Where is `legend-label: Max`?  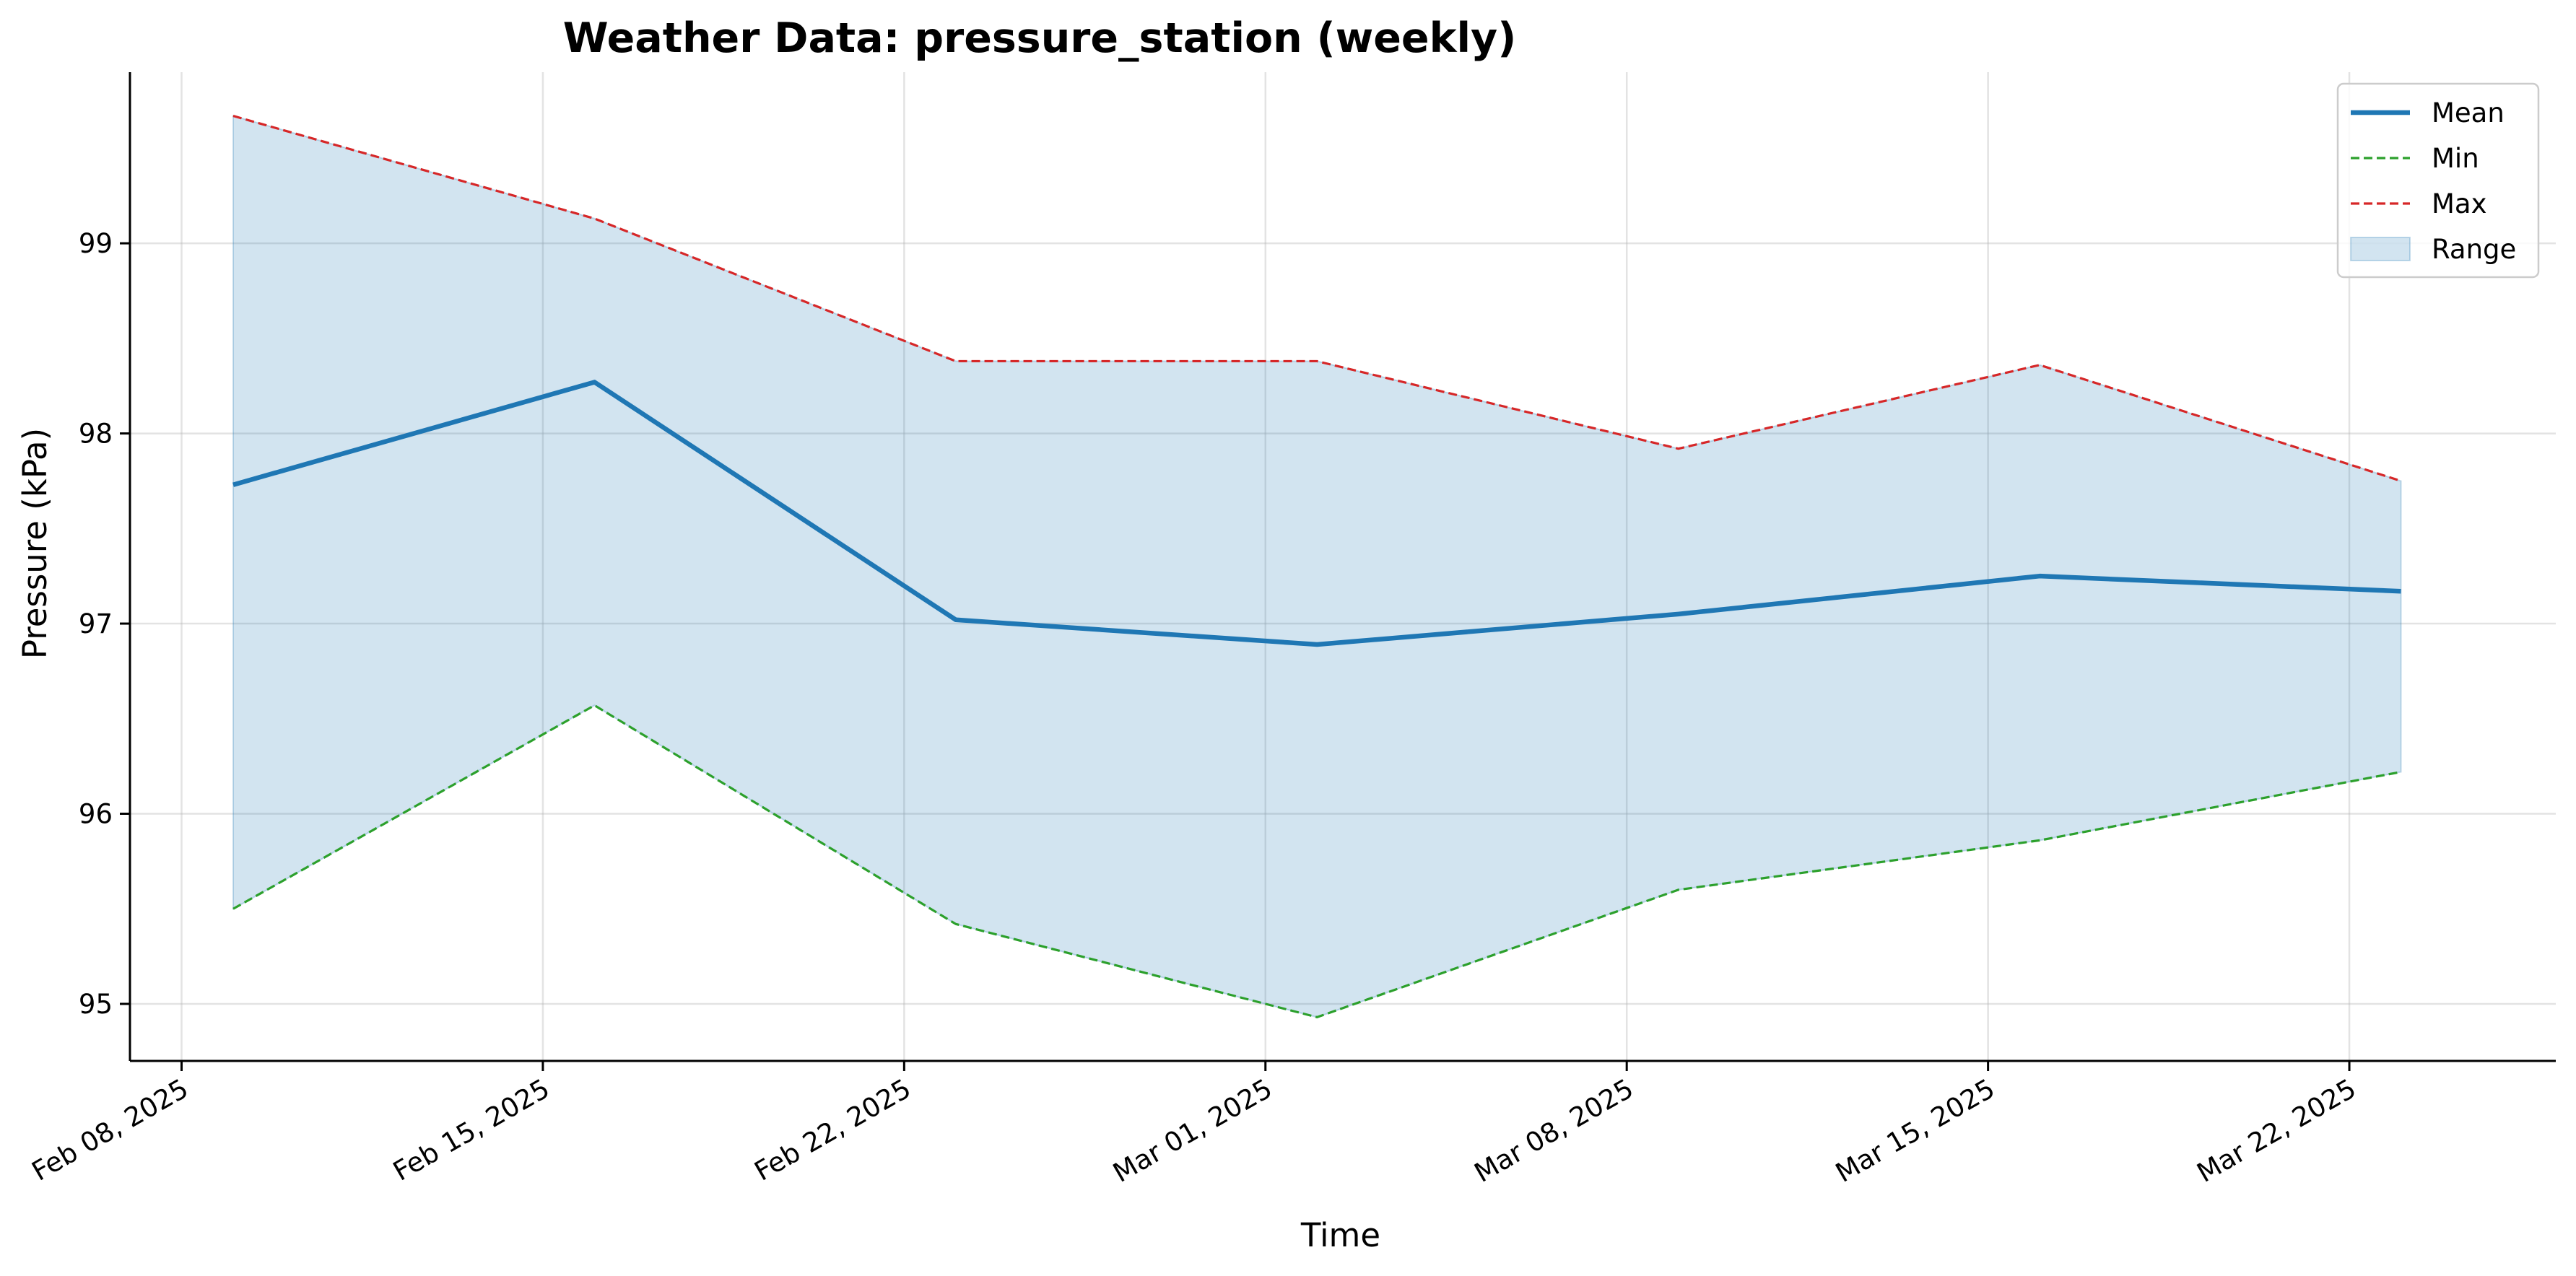 legend-label: Max is located at coordinates (2459, 203).